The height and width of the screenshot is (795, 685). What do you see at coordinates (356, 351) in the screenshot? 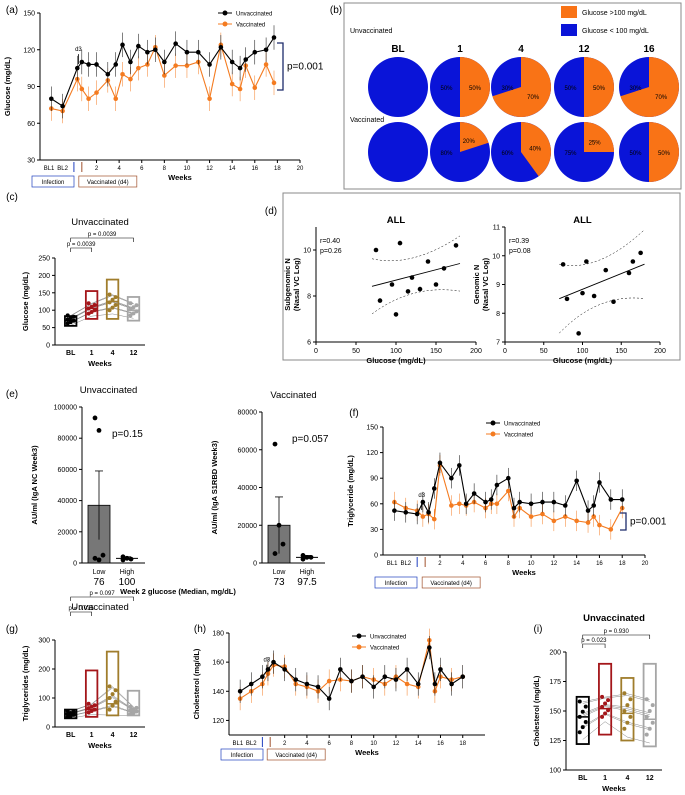
I see `x-tick-label: 50` at bounding box center [356, 351].